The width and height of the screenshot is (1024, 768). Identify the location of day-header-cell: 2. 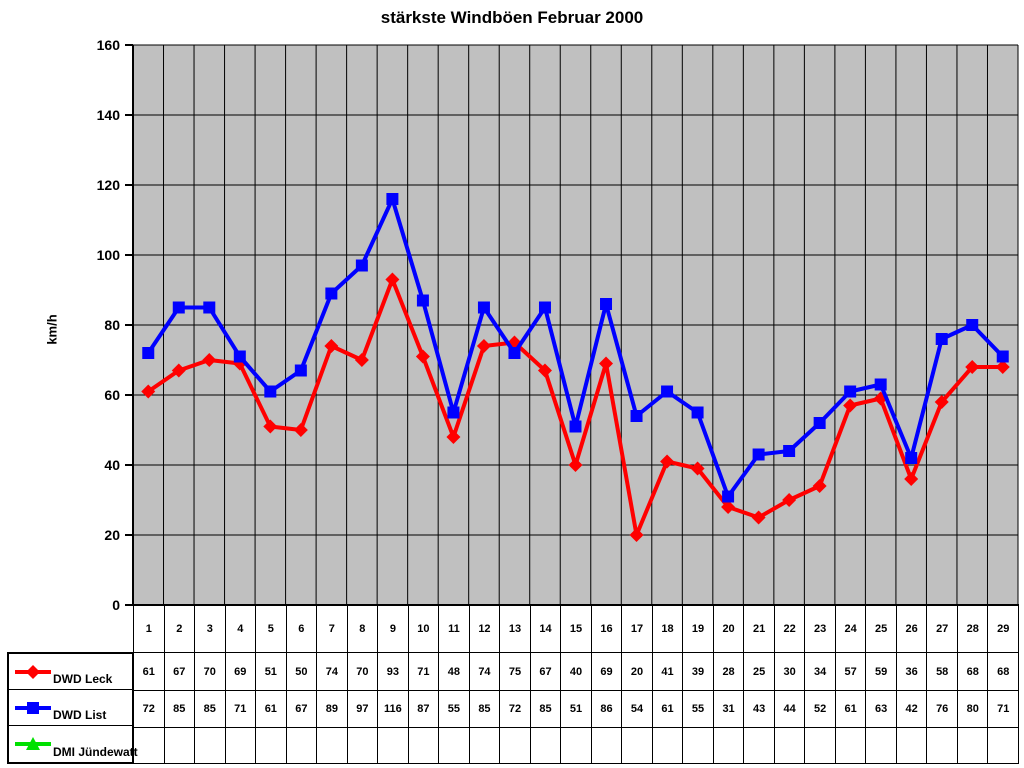
(179, 629).